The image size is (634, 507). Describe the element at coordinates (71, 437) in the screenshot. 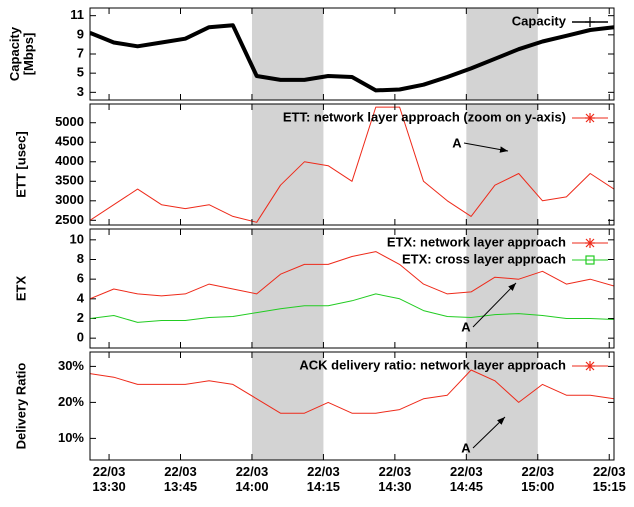

I see `y-tick-label: 10%` at that location.